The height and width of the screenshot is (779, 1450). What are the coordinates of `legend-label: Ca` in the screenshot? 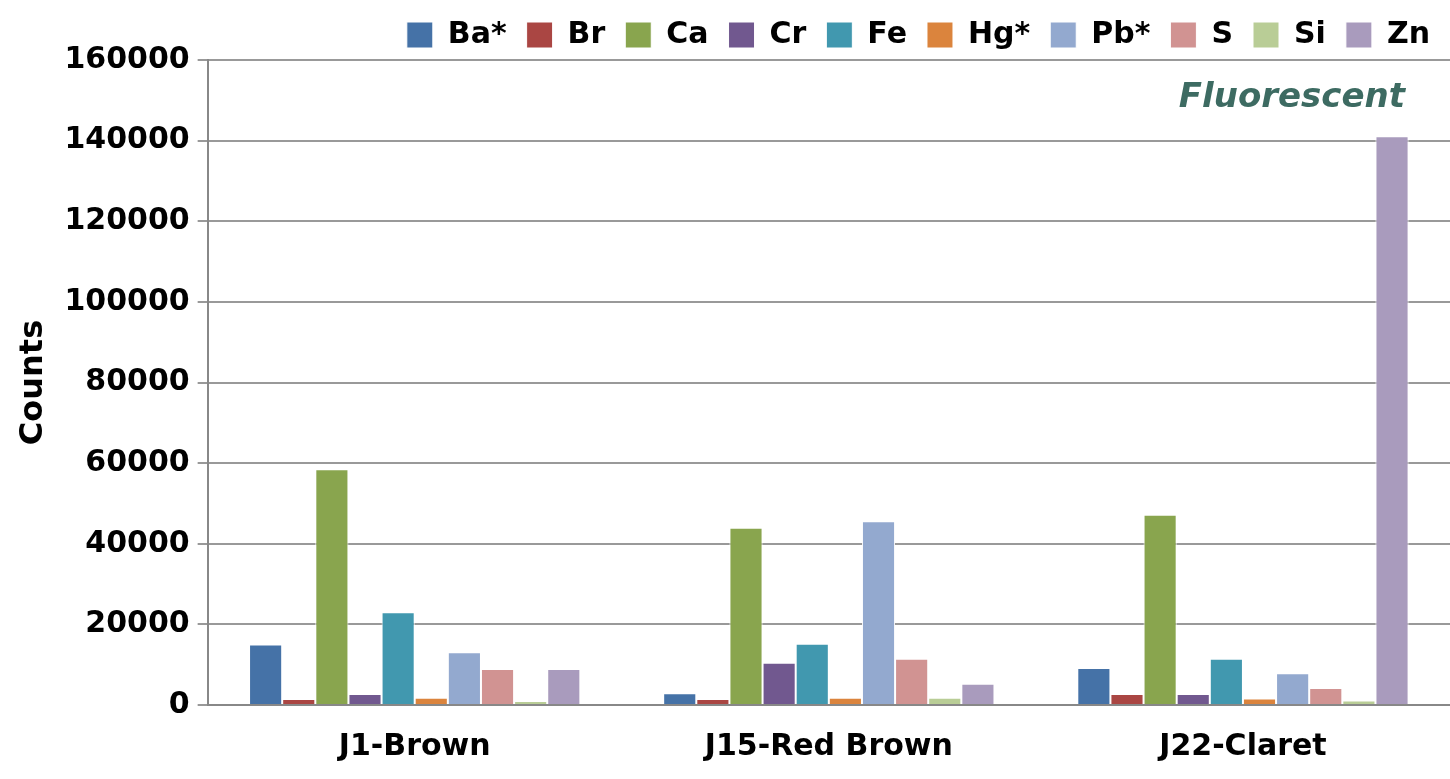 It's located at (687, 32).